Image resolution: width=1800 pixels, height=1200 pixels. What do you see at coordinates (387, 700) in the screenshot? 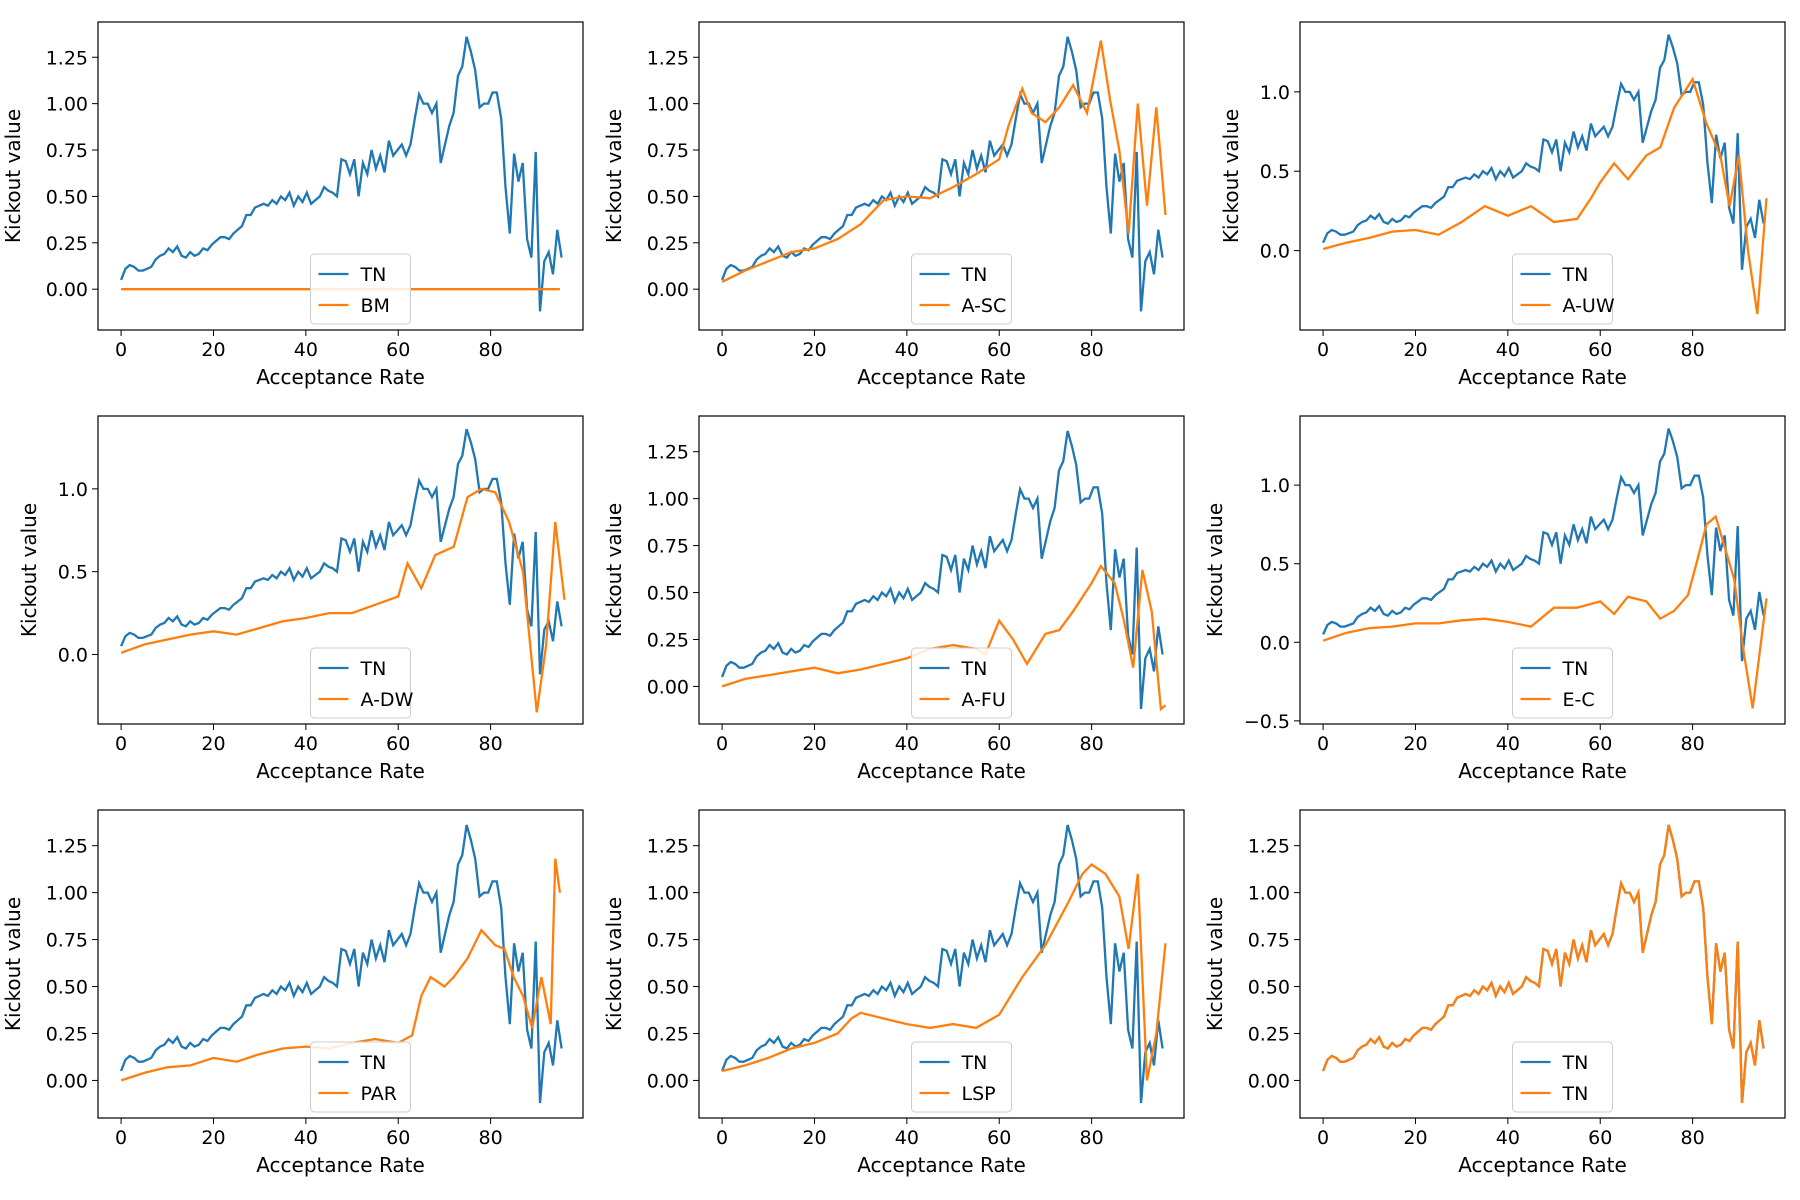
I see `legend-label: A-DW` at bounding box center [387, 700].